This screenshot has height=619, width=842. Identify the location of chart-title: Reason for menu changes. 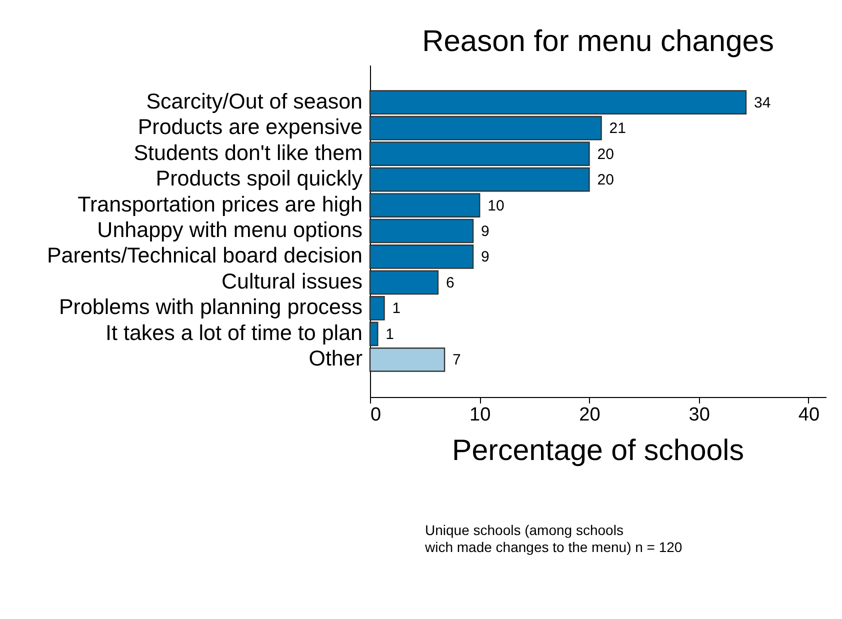
(598, 41).